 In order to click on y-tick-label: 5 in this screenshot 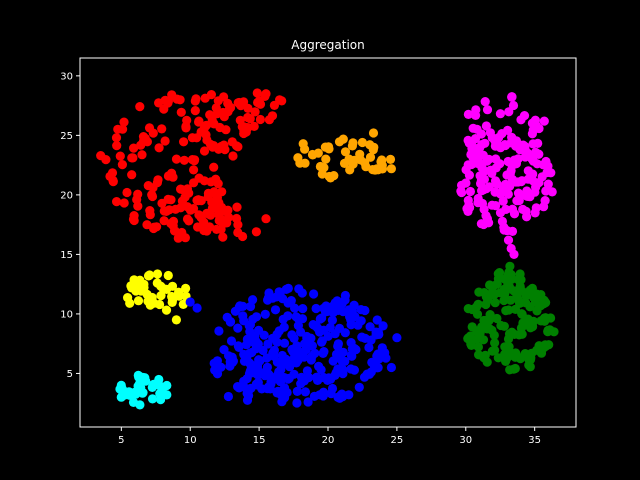, I will do `click(70, 374)`.